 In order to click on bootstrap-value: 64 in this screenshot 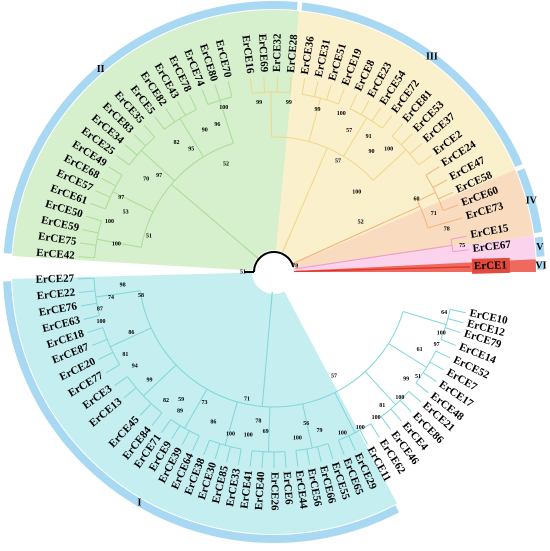, I will do `click(444, 313)`.